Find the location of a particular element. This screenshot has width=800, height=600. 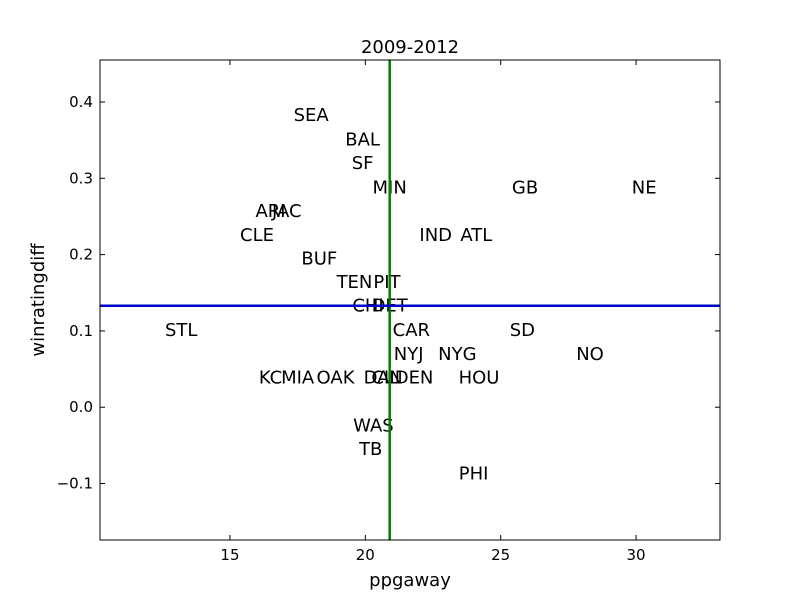

data-point-label: SF is located at coordinates (363, 163).